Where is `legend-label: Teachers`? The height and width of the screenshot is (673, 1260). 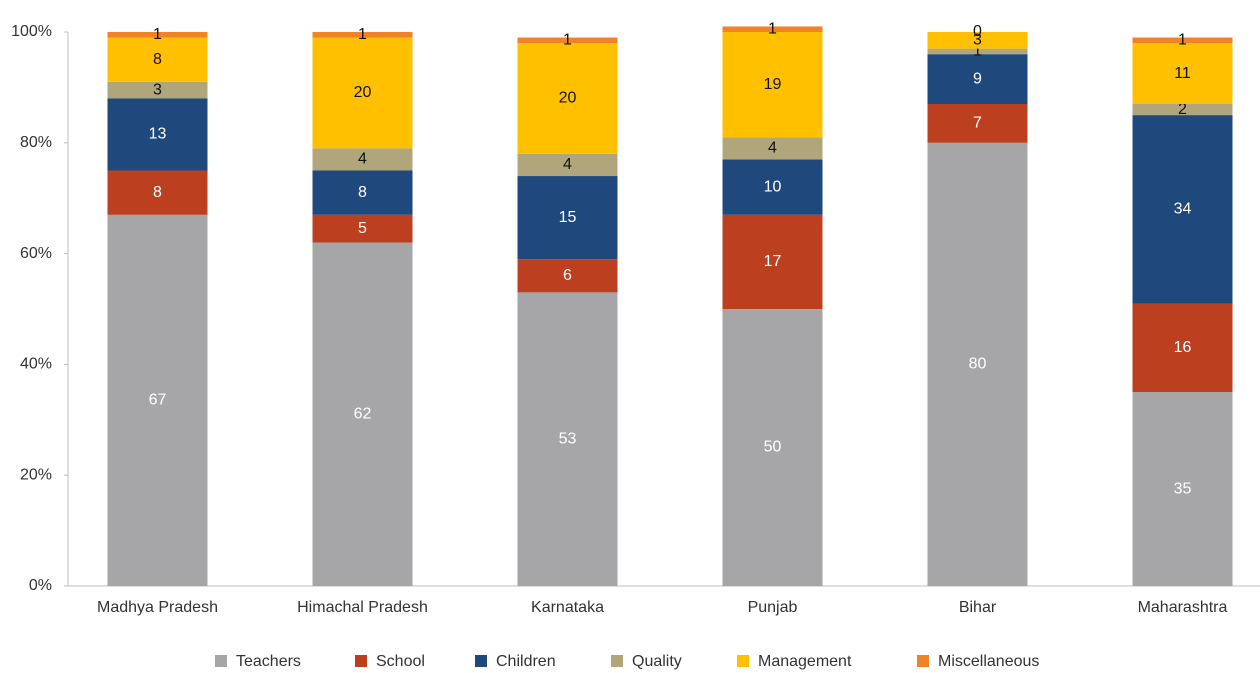 legend-label: Teachers is located at coordinates (268, 661).